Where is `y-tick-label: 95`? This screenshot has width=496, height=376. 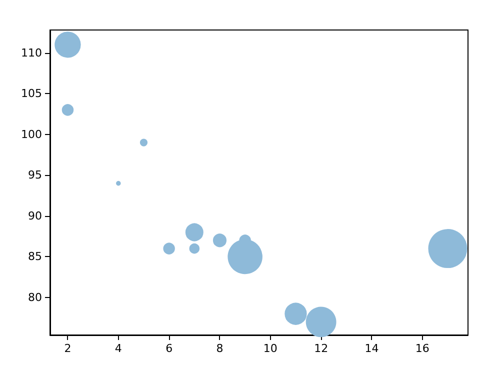 y-tick-label: 95 is located at coordinates (35, 175).